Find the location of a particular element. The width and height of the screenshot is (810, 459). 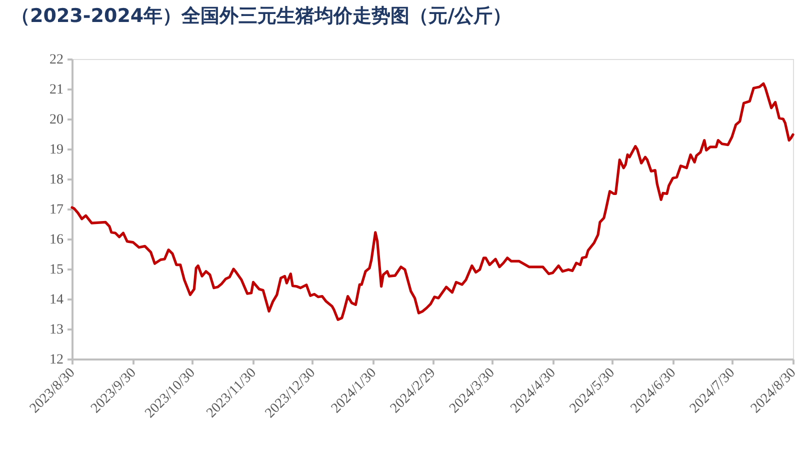

y-tick-label: 12 is located at coordinates (57, 360).